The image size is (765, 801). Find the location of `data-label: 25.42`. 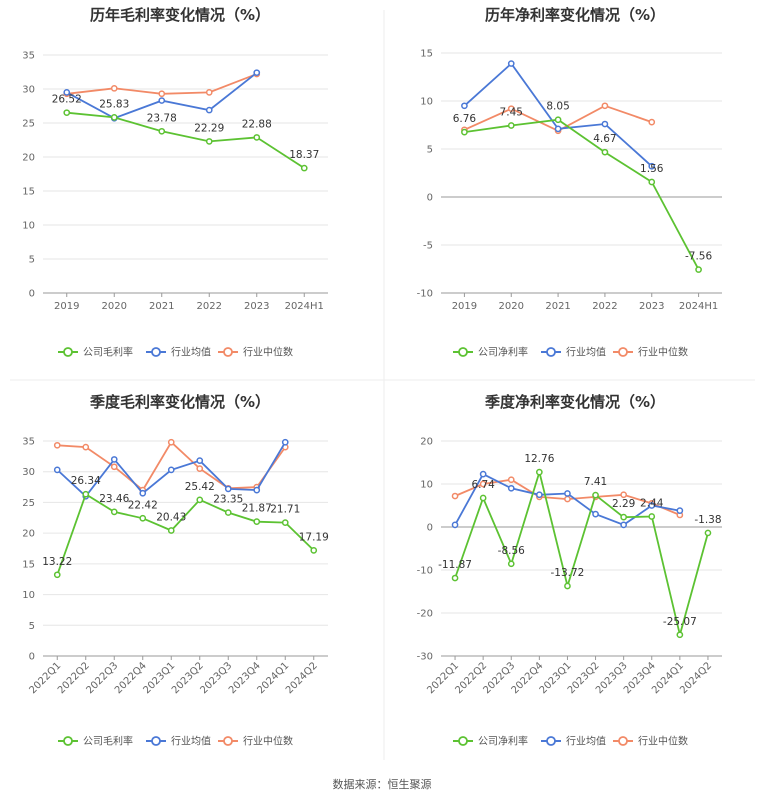

data-label: 25.42 is located at coordinates (200, 487).